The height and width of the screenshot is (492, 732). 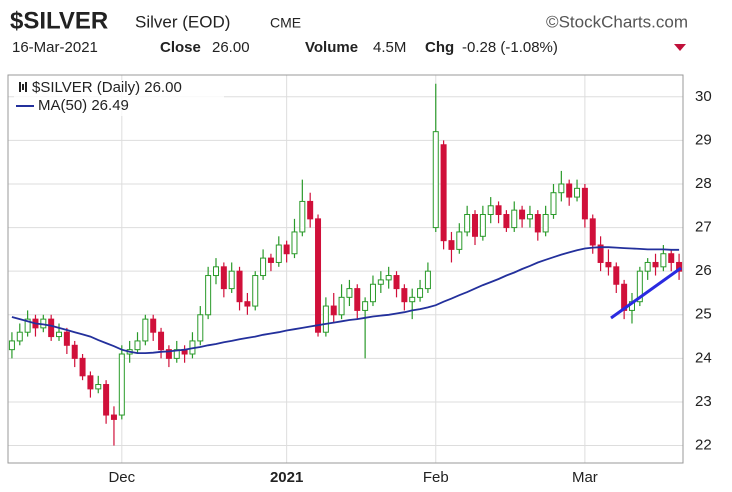 What do you see at coordinates (121, 477) in the screenshot?
I see `x-tick-label: Dec` at bounding box center [121, 477].